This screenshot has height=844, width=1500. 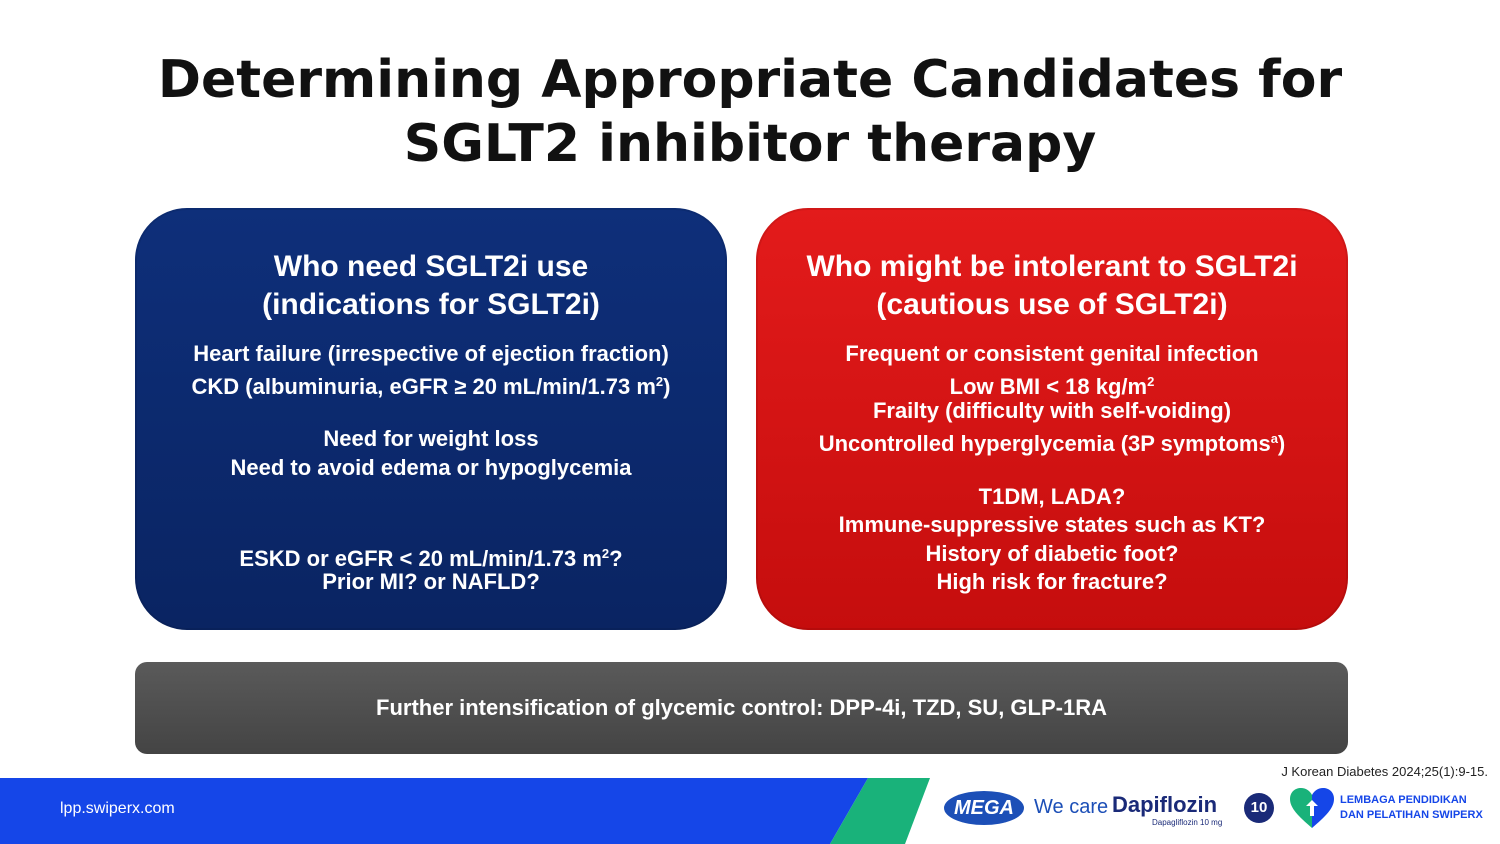 I want to click on caution-heading-line-1: Who might be intolerant to SGLT2i, so click(x=1052, y=266).